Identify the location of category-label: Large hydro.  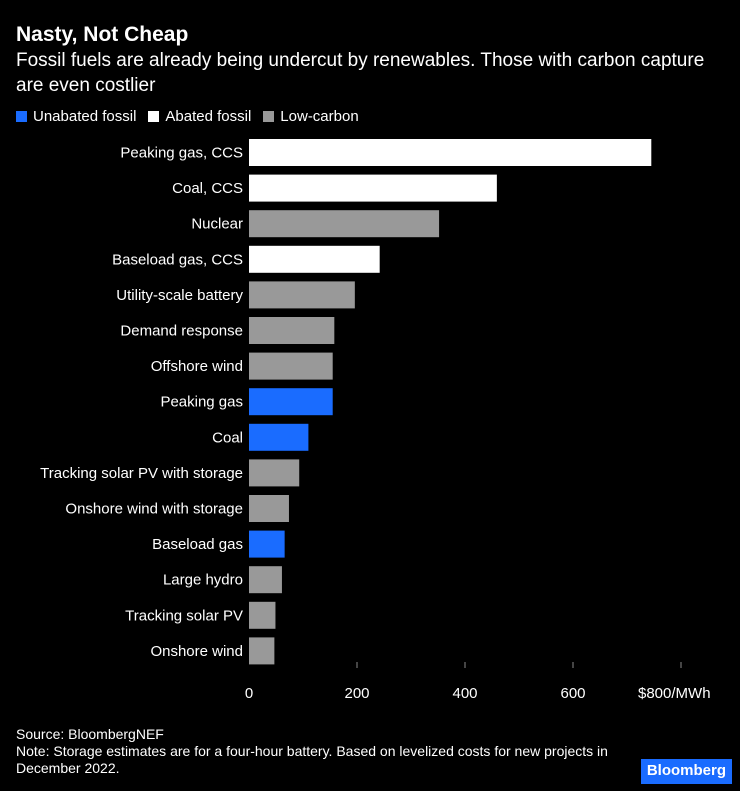
(203, 580).